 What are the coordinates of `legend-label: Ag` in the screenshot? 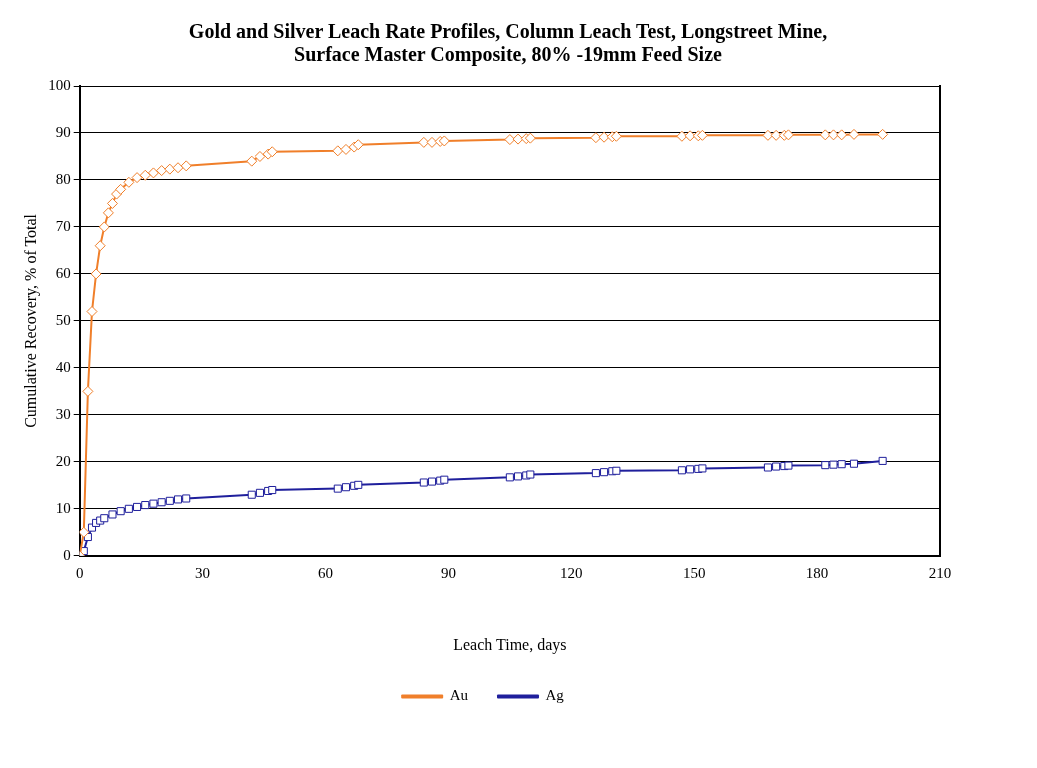 It's located at (555, 695).